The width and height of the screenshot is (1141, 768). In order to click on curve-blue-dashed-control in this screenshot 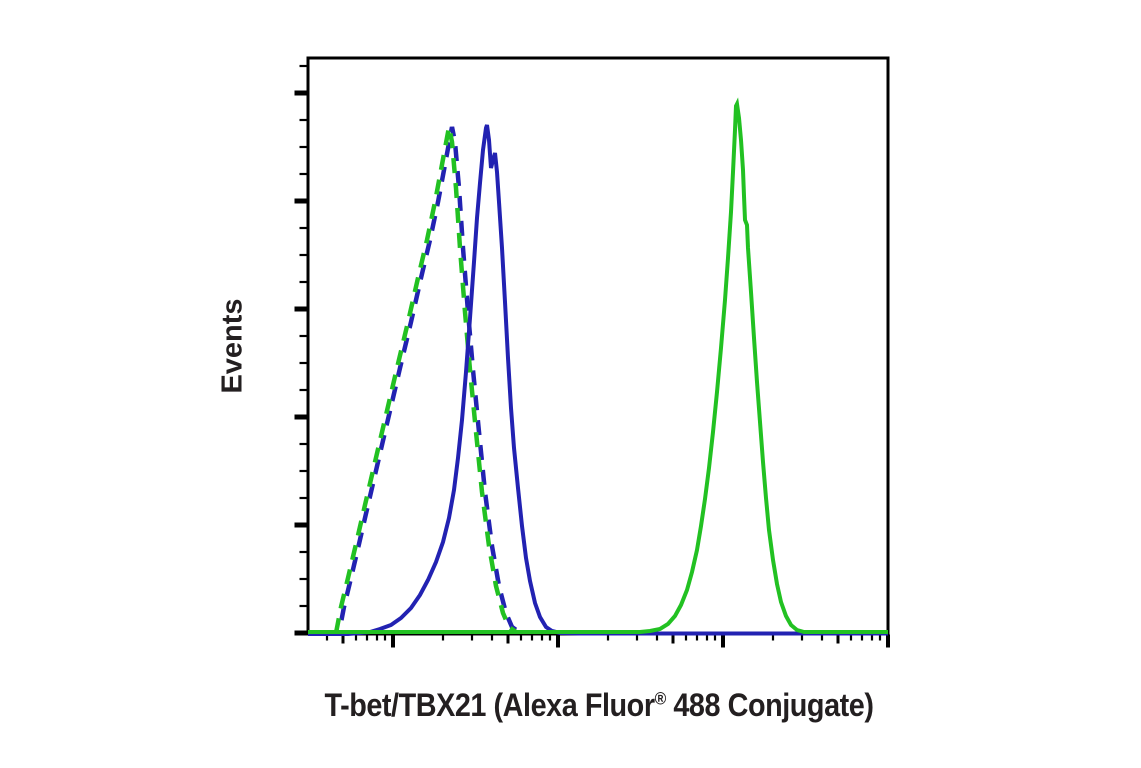, I will do `click(428, 380)`.